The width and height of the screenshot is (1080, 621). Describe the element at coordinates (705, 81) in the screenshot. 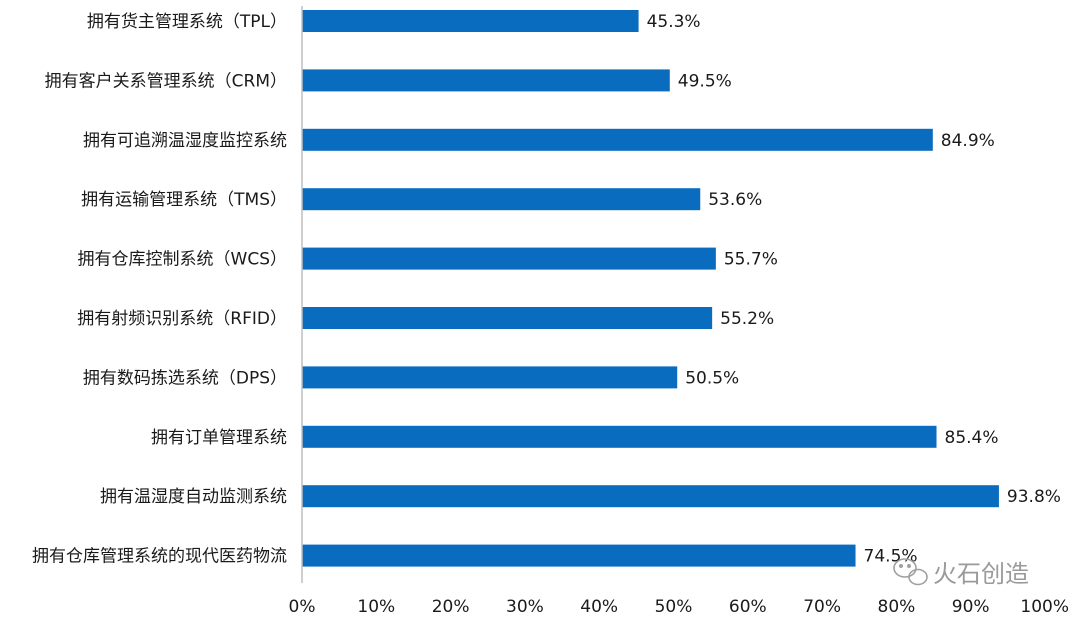

I see `value-label-1: 49.5%` at that location.